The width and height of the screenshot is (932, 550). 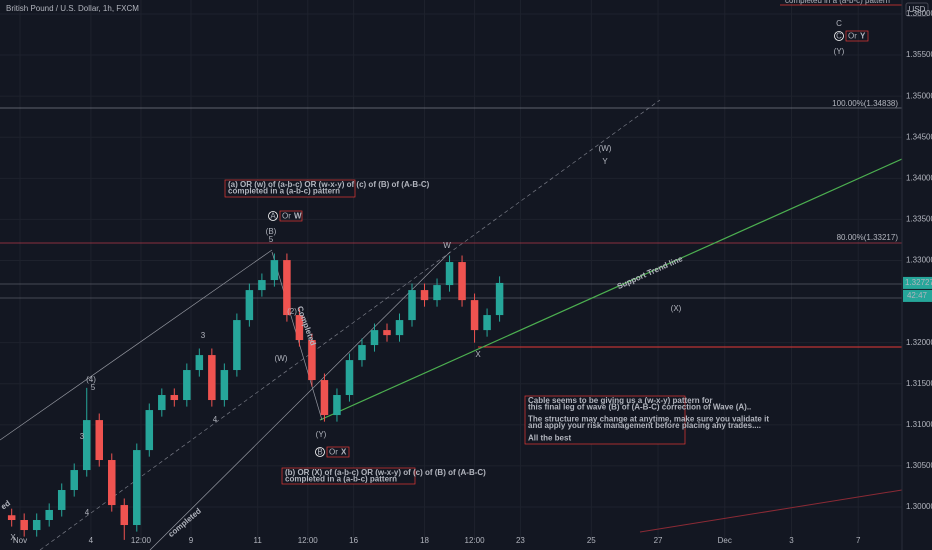 What do you see at coordinates (191, 540) in the screenshot?
I see `x-tick-label: 9` at bounding box center [191, 540].